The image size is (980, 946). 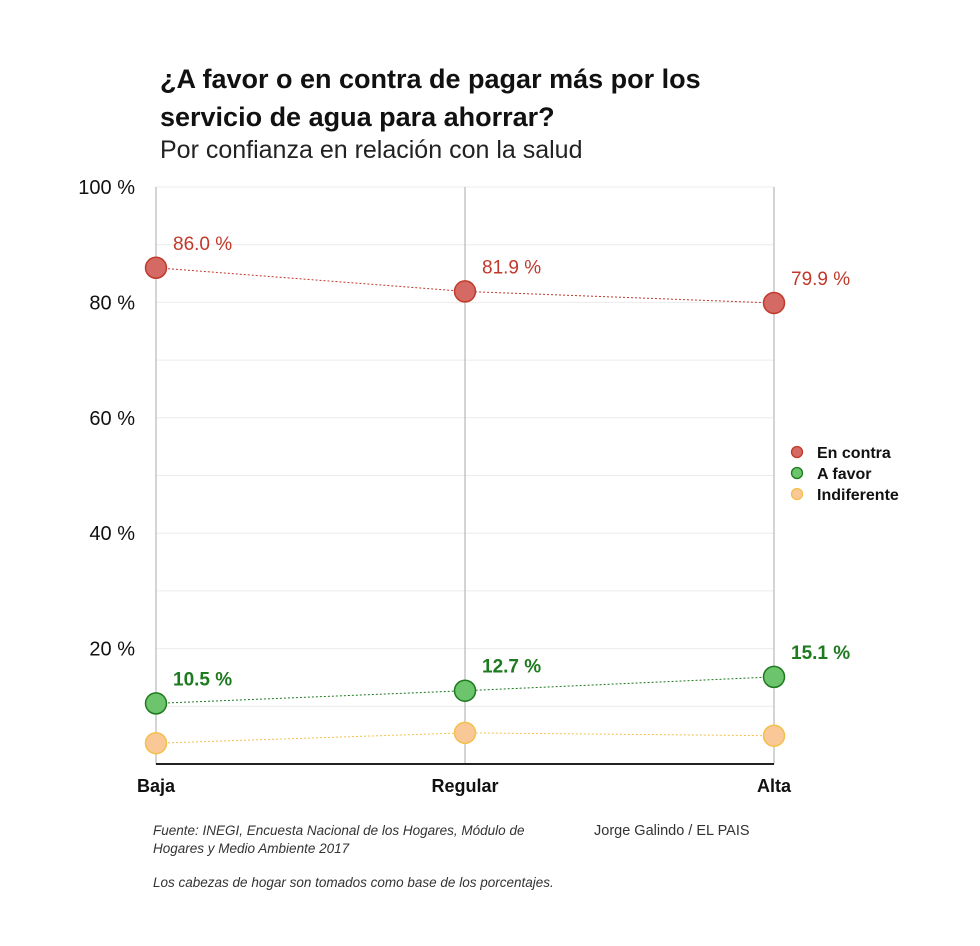 I want to click on legend-label: En contra, so click(x=854, y=453).